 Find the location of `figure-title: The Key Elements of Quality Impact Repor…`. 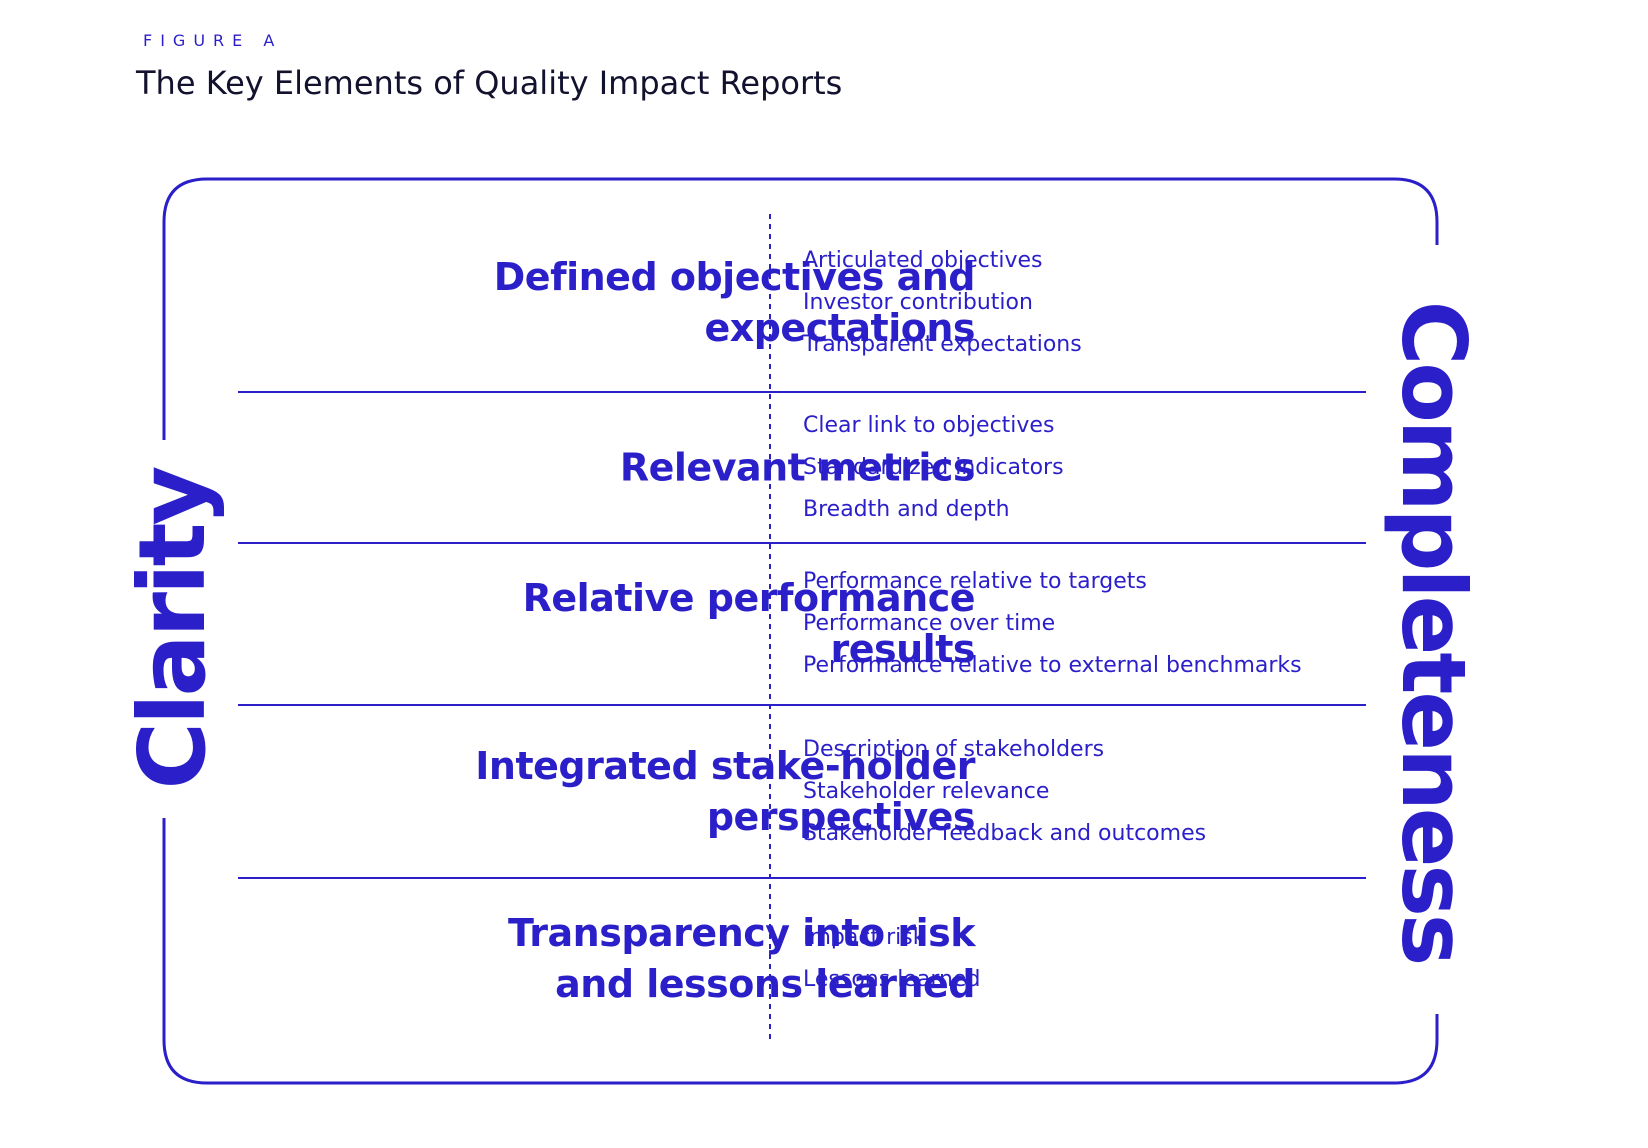

figure-title: The Key Elements of Quality Impact Repor… is located at coordinates (489, 83).